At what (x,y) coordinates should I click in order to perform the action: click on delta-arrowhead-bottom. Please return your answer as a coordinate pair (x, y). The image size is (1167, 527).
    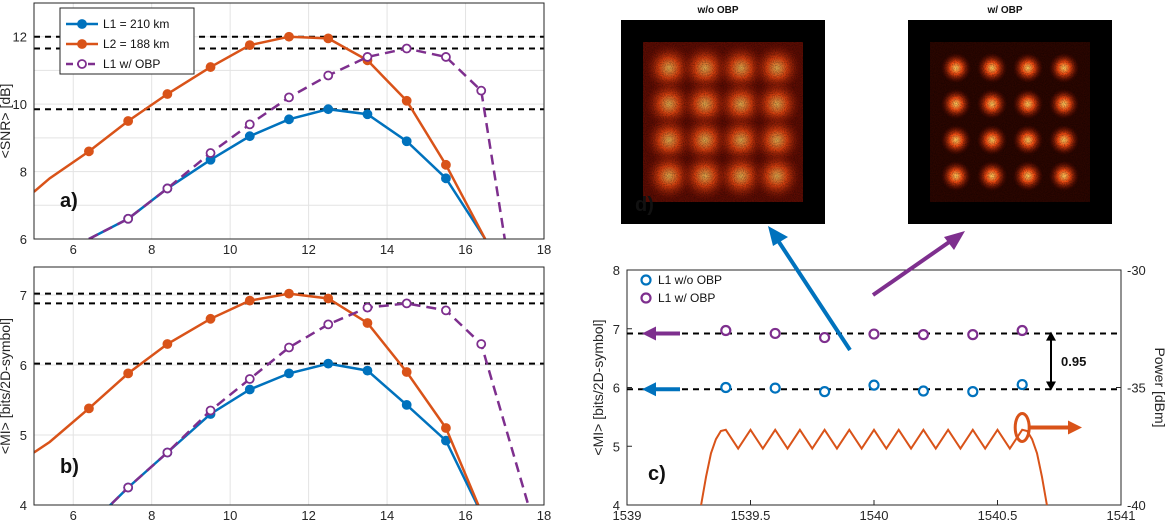
    Looking at the image, I should click on (1051, 386).